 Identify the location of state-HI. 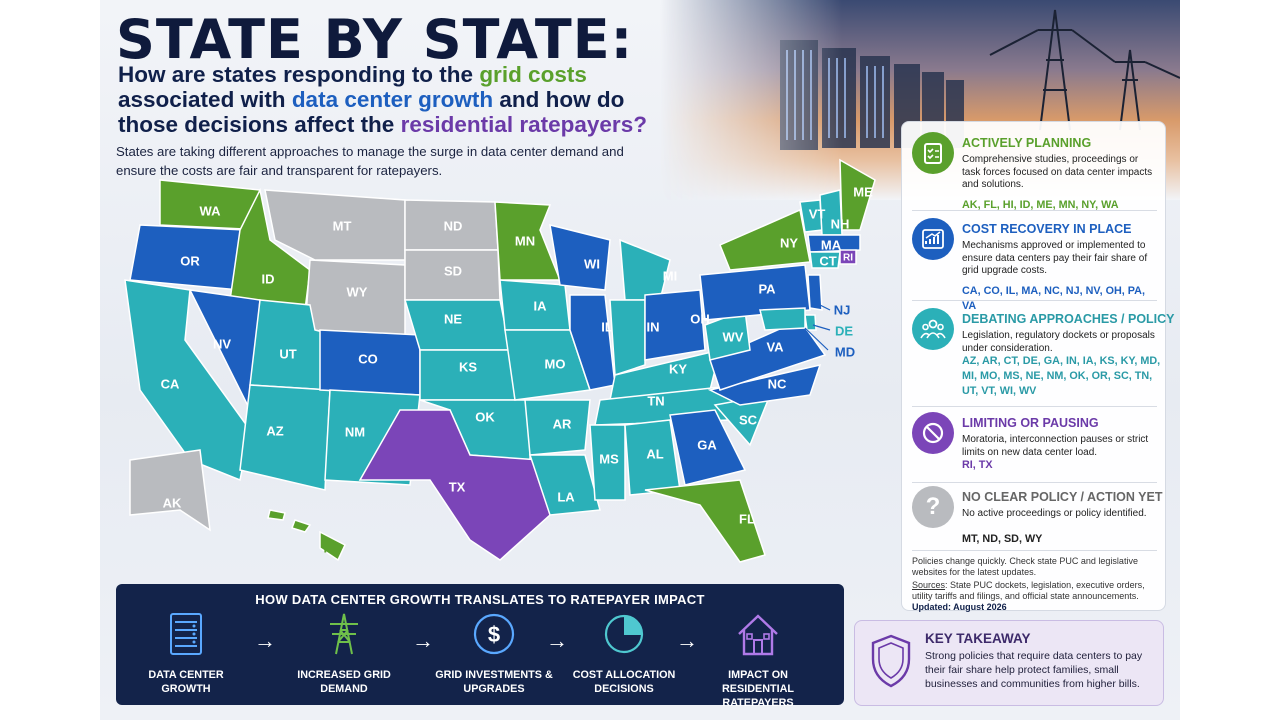
(306, 535).